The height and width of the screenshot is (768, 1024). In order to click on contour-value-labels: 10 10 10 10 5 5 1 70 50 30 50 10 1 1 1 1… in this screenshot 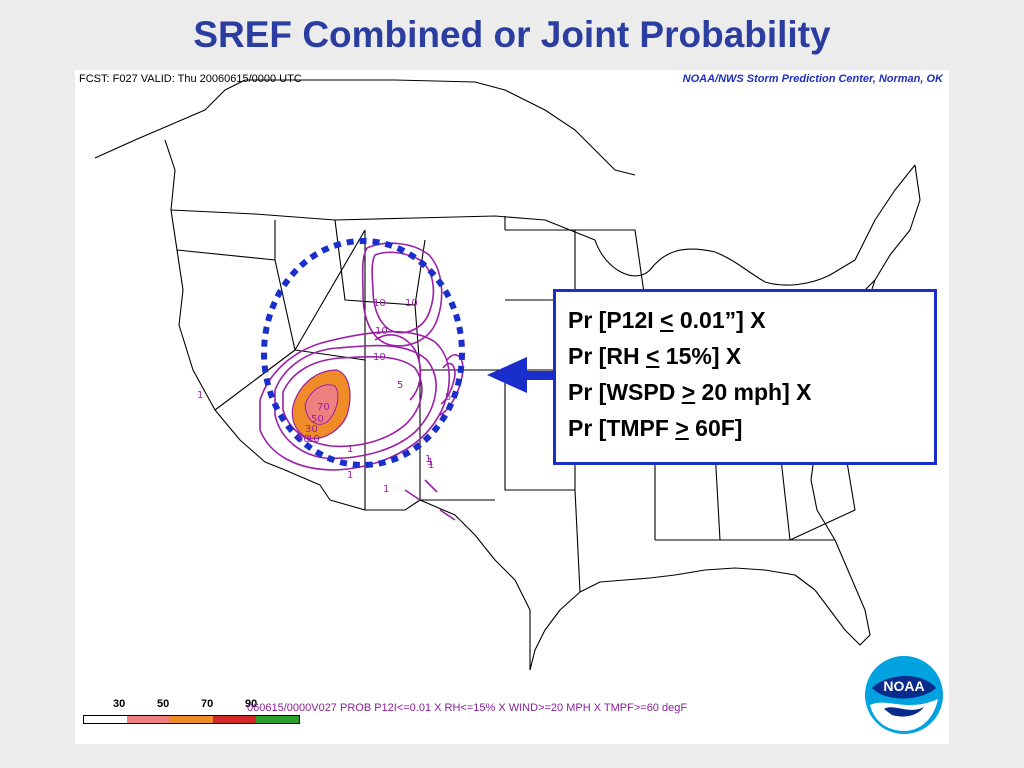, I will do `click(324, 396)`.